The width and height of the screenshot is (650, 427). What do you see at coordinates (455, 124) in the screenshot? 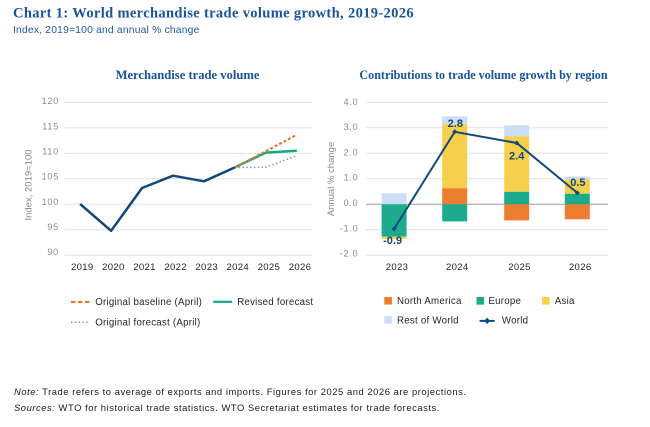
I see `svg-text: 2.8` at bounding box center [455, 124].